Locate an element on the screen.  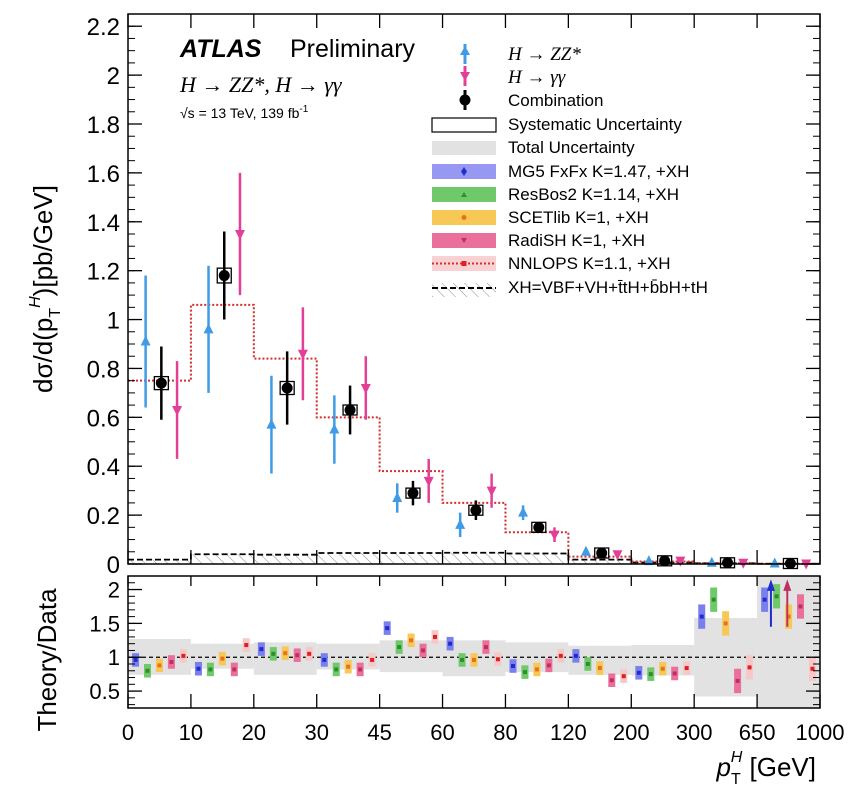
ratio-plot-frame is located at coordinates (474, 642).